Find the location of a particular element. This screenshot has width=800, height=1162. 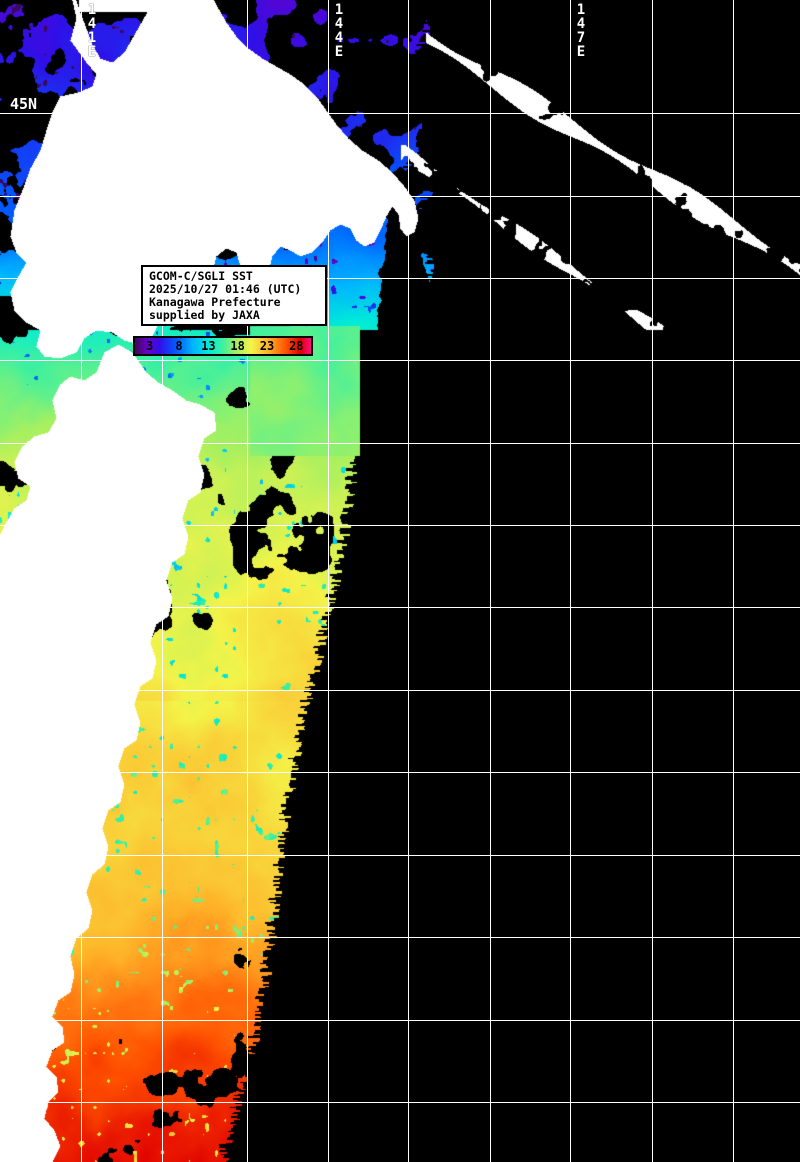

graticule-label-141E: 141E is located at coordinates (92, 30).